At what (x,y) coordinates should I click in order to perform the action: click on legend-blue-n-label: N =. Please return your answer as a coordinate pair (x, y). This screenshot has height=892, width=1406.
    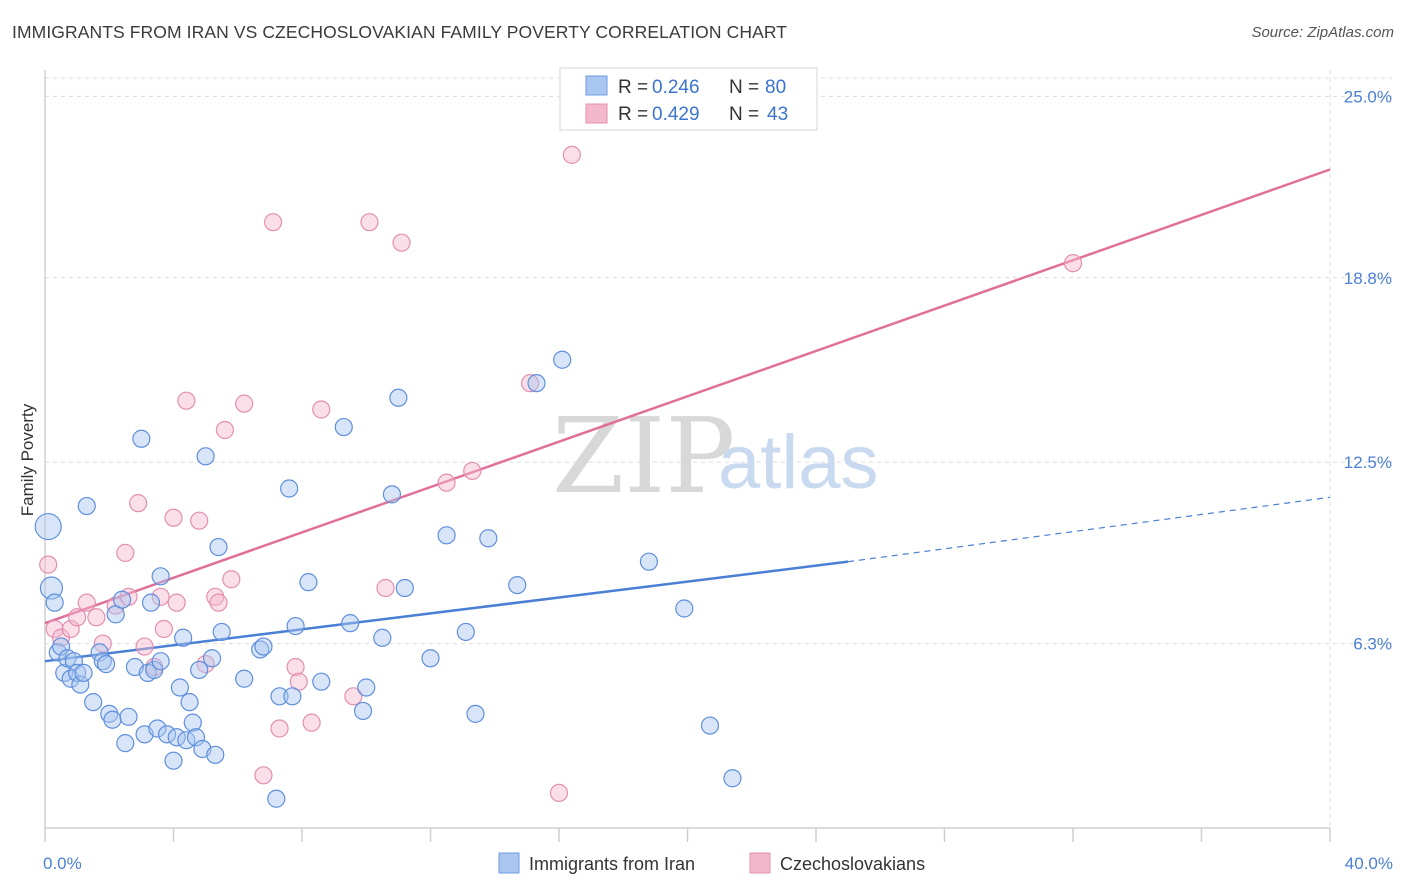
    Looking at the image, I should click on (744, 87).